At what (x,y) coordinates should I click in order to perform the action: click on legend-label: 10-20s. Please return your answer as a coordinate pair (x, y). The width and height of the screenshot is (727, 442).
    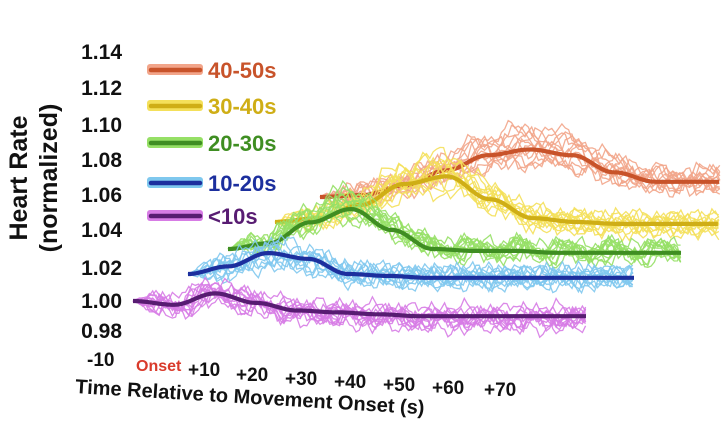
    Looking at the image, I should click on (242, 183).